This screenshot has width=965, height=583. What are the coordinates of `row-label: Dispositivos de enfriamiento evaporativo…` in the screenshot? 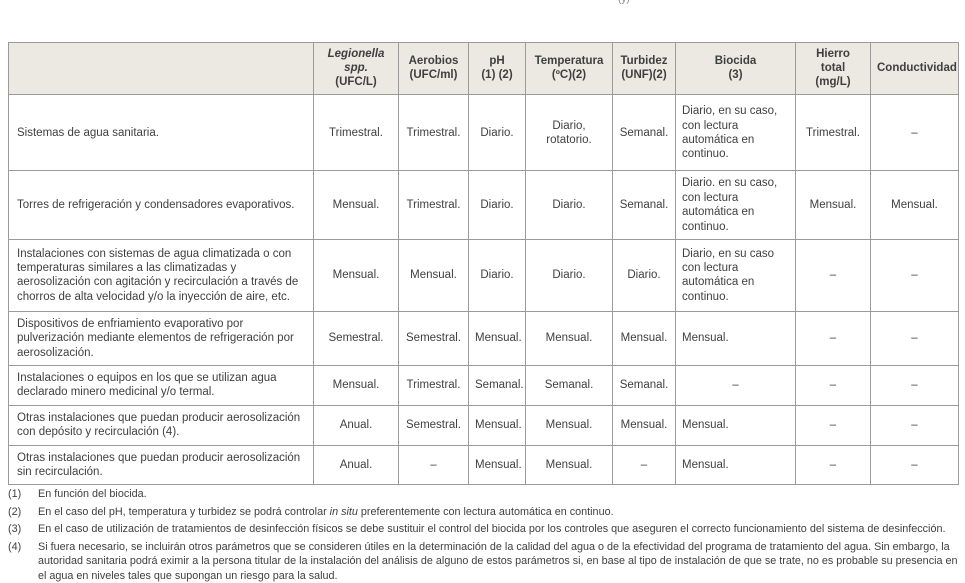 It's located at (161, 338).